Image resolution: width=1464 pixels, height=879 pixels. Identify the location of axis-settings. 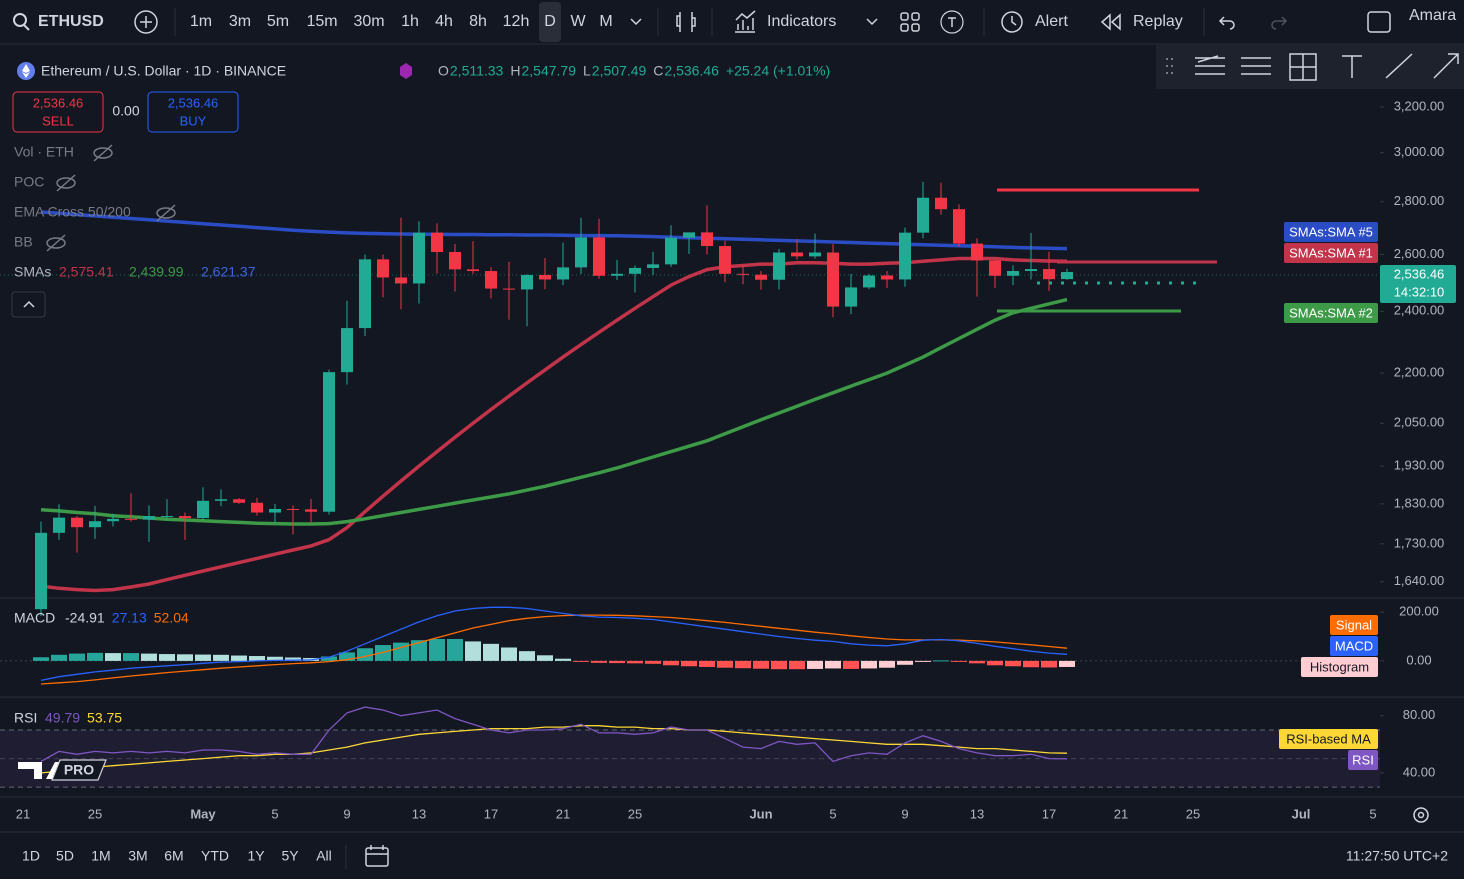
(1421, 815).